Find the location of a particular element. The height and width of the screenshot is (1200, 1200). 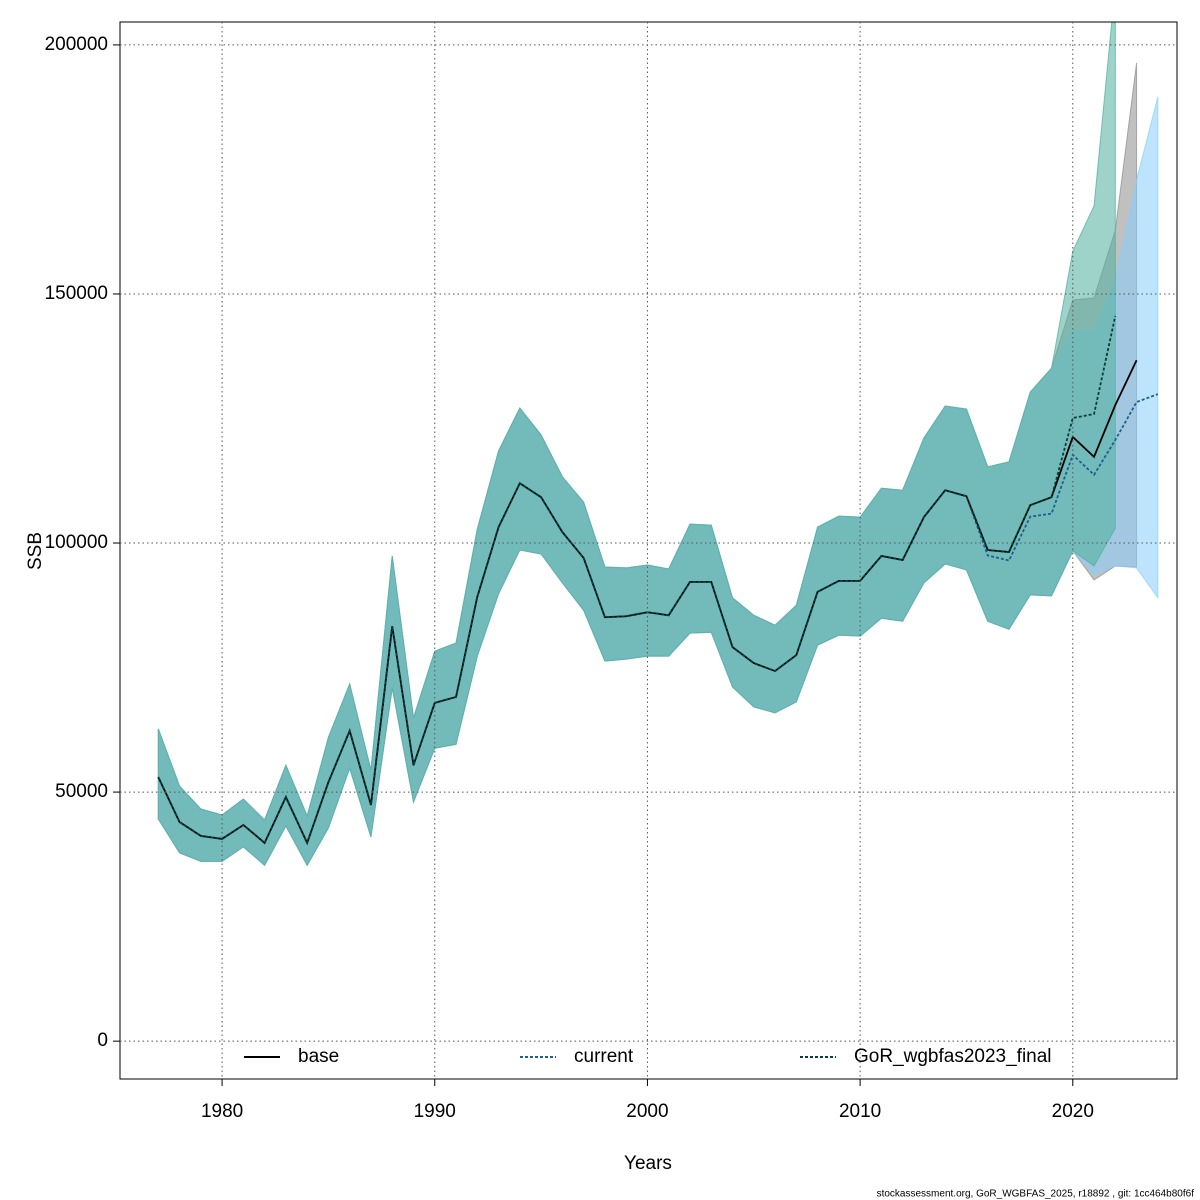

x-tick-label: 2020 is located at coordinates (1073, 1111).